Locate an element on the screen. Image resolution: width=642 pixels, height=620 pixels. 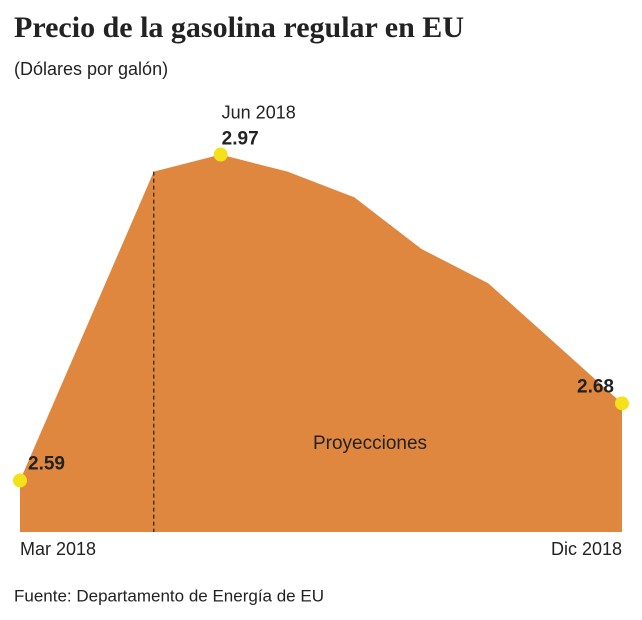
value-label: 2.59 is located at coordinates (46, 464).